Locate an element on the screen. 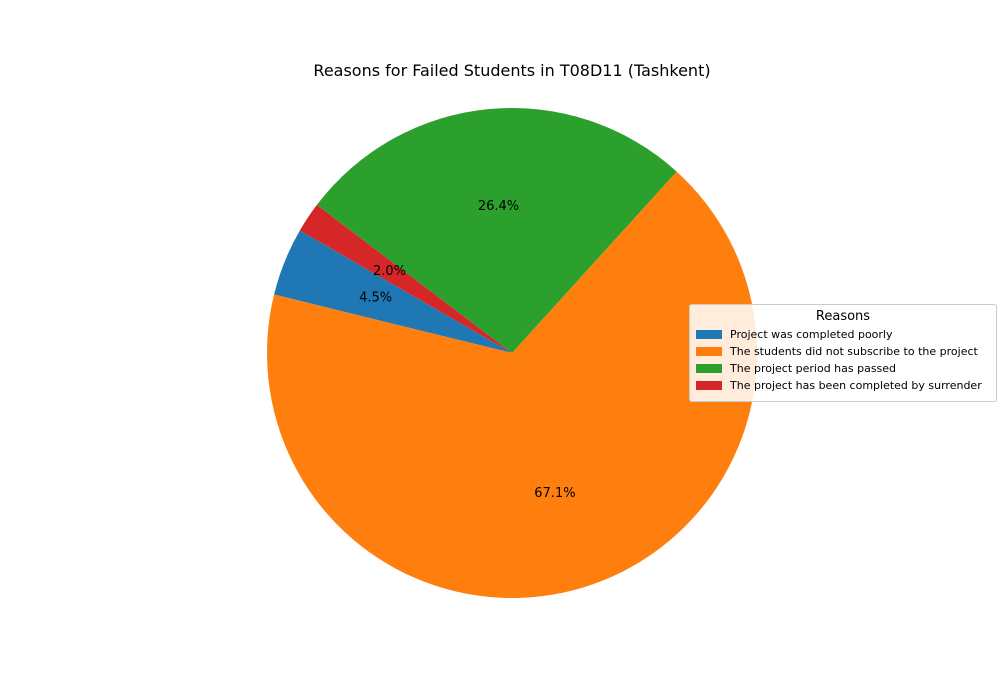 The height and width of the screenshot is (700, 1000). legend-label: Project was completed poorly is located at coordinates (811, 334).